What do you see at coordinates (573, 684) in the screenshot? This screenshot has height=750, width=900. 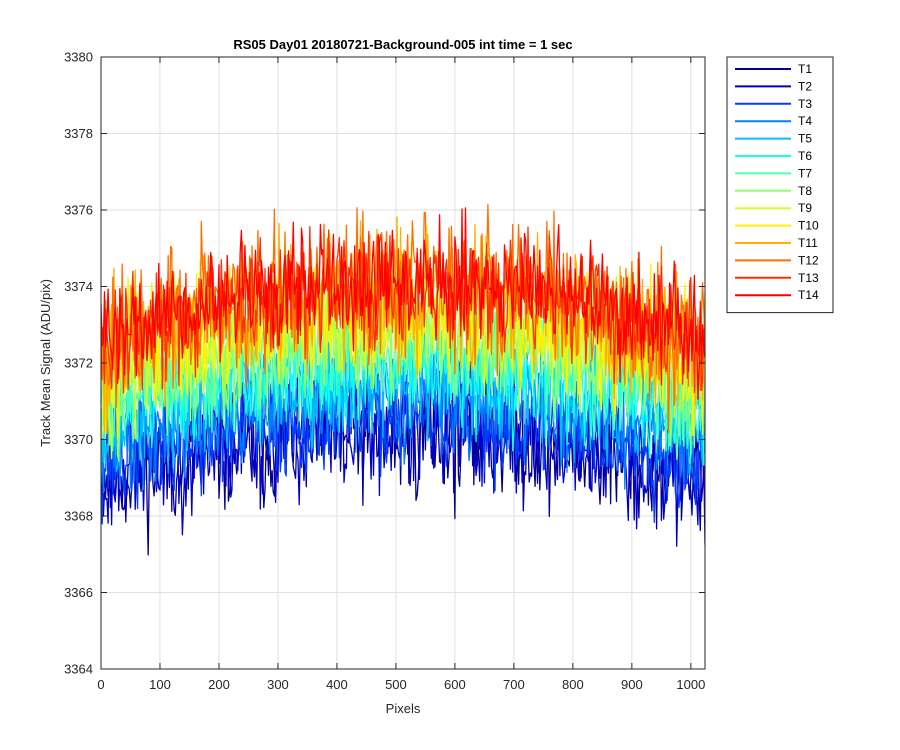 I see `x-tick-label: 800` at bounding box center [573, 684].